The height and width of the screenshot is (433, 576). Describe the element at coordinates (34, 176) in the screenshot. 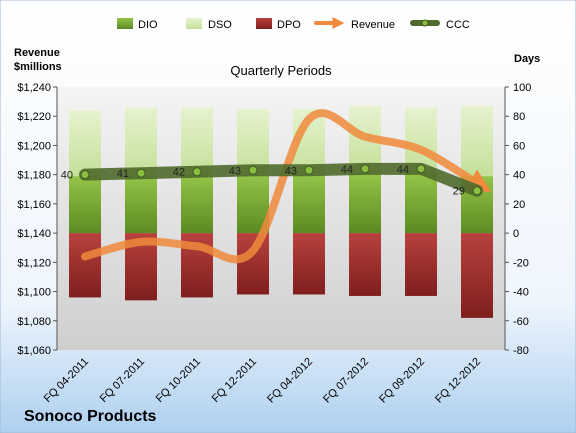

I see `left-axis-tick-label: $1,180` at that location.